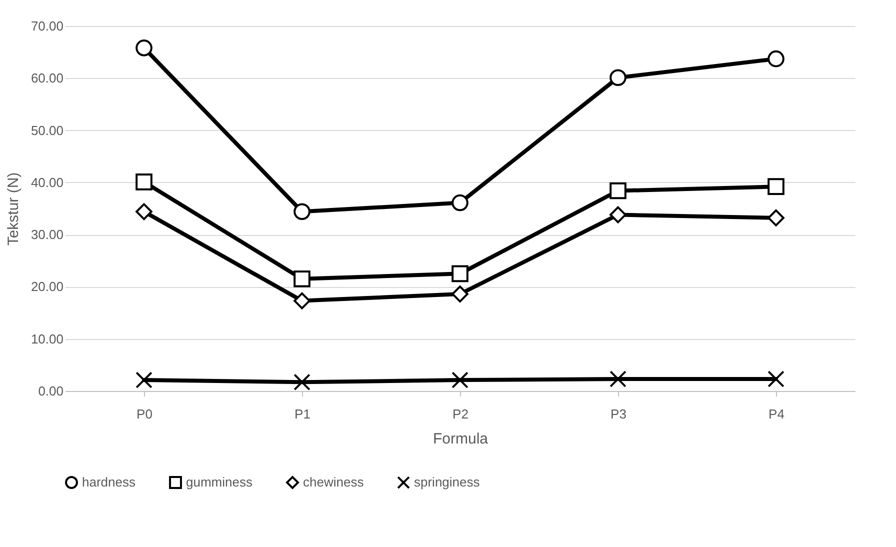 The width and height of the screenshot is (896, 547). What do you see at coordinates (51, 391) in the screenshot?
I see `y-tick-label: 0.00` at bounding box center [51, 391].